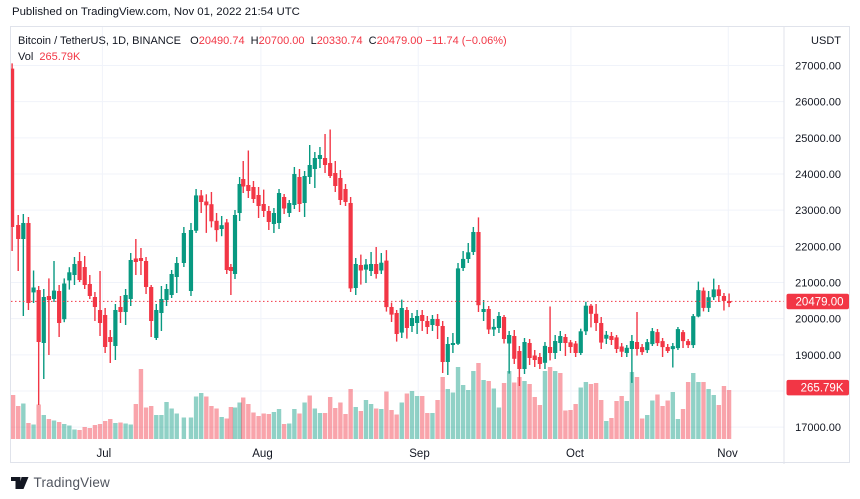  What do you see at coordinates (818, 103) in the screenshot?
I see `svg-text: 26000.00` at bounding box center [818, 103].